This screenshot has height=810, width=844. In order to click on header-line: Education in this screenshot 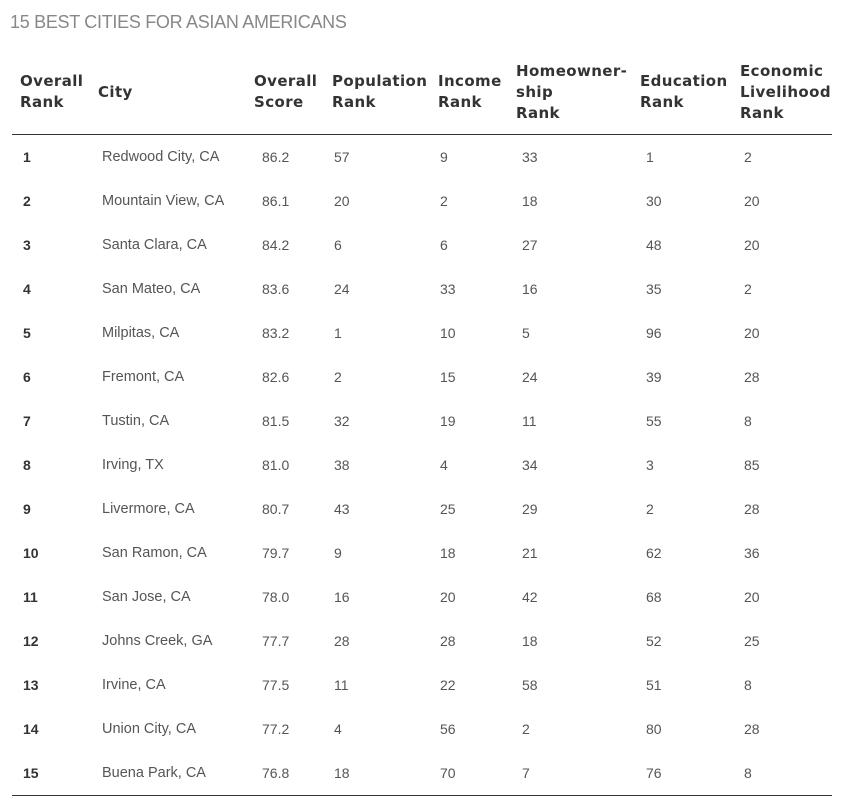, I will do `click(684, 81)`.